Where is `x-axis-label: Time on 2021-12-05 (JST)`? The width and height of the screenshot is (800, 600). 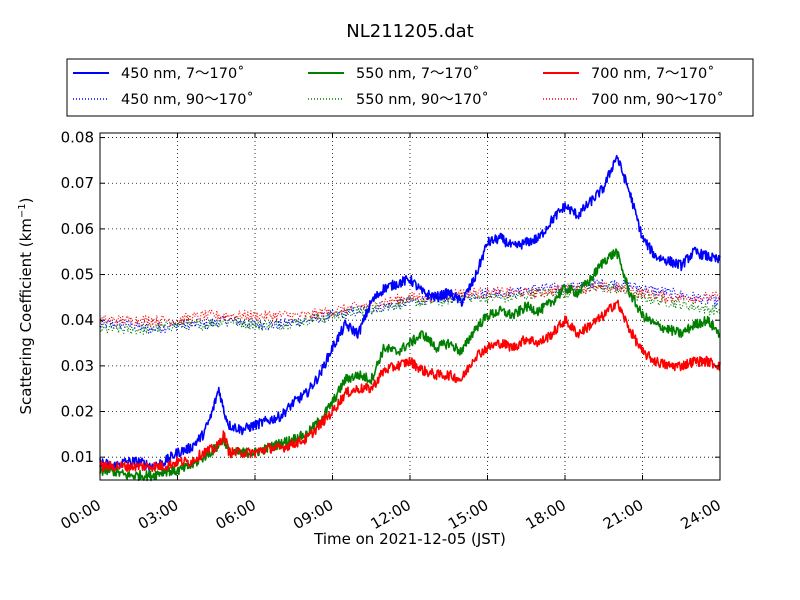
x-axis-label: Time on 2021-12-05 (JST) is located at coordinates (409, 539).